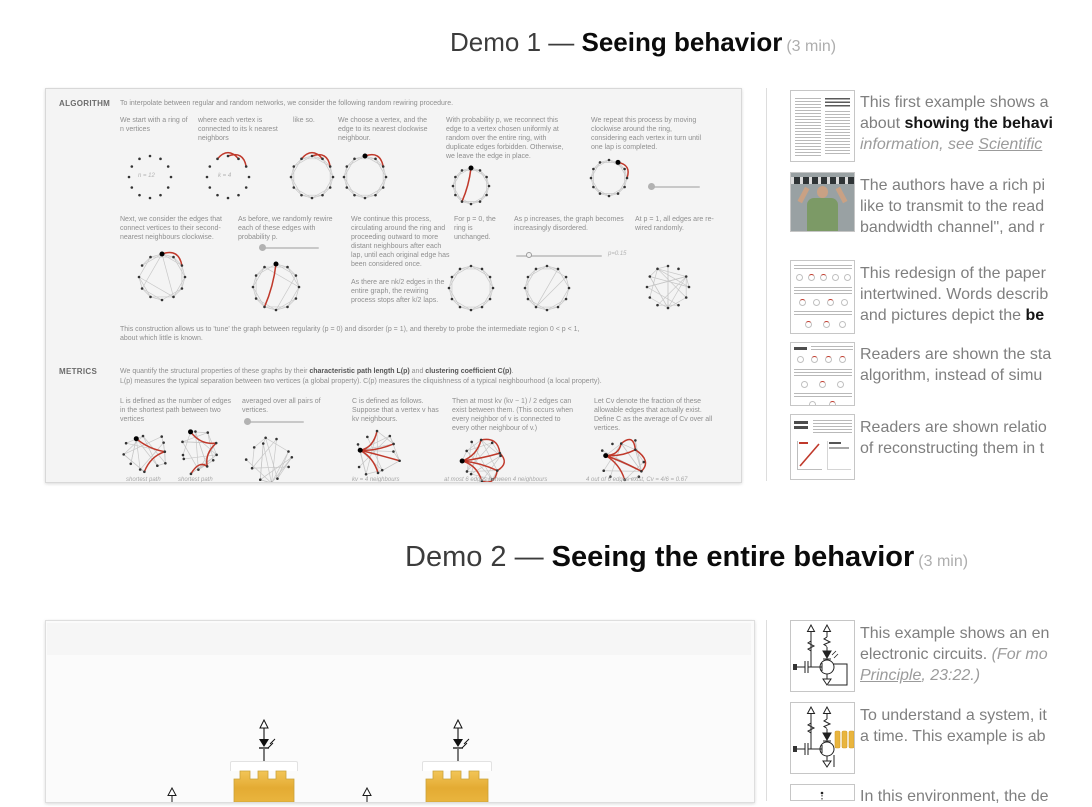 The width and height of the screenshot is (1092, 807). Describe the element at coordinates (154, 125) in the screenshot. I see `fig-r1c1-text: We start with a ring of n vertices` at that location.